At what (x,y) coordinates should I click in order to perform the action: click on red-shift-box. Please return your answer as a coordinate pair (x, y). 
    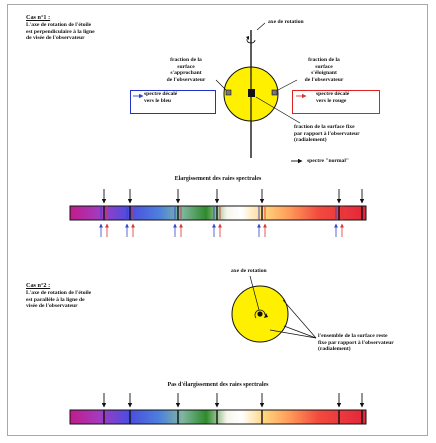
    Looking at the image, I should click on (336, 102).